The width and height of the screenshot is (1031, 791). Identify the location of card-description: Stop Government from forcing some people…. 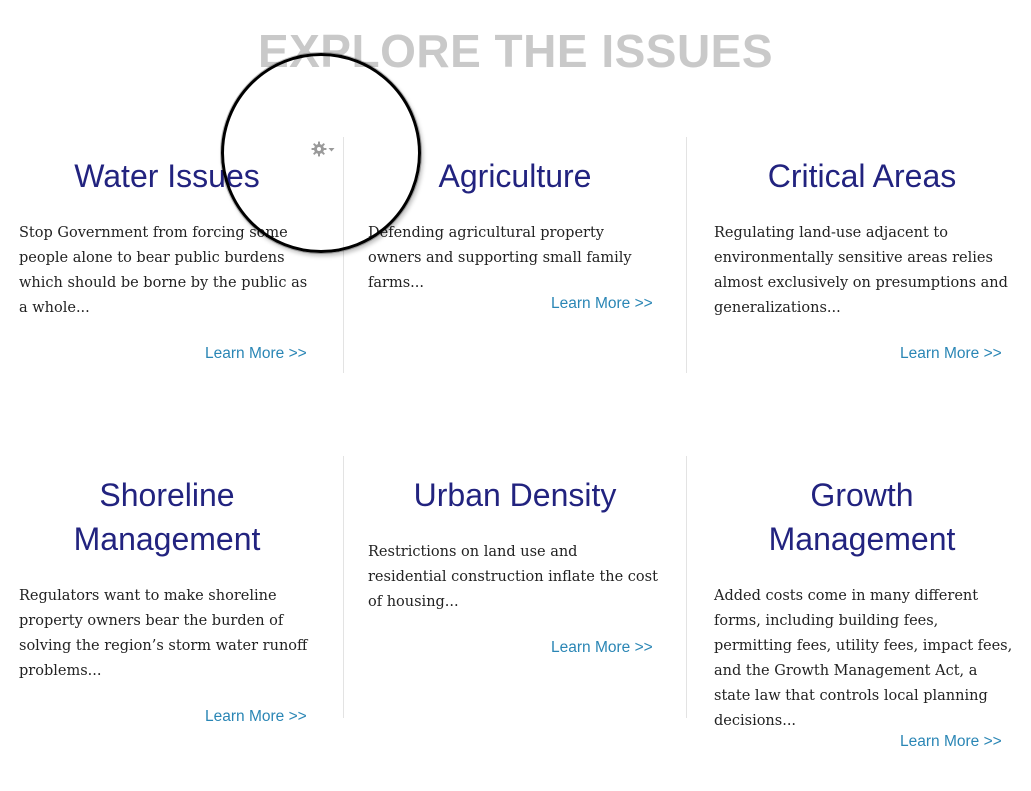
(163, 270).